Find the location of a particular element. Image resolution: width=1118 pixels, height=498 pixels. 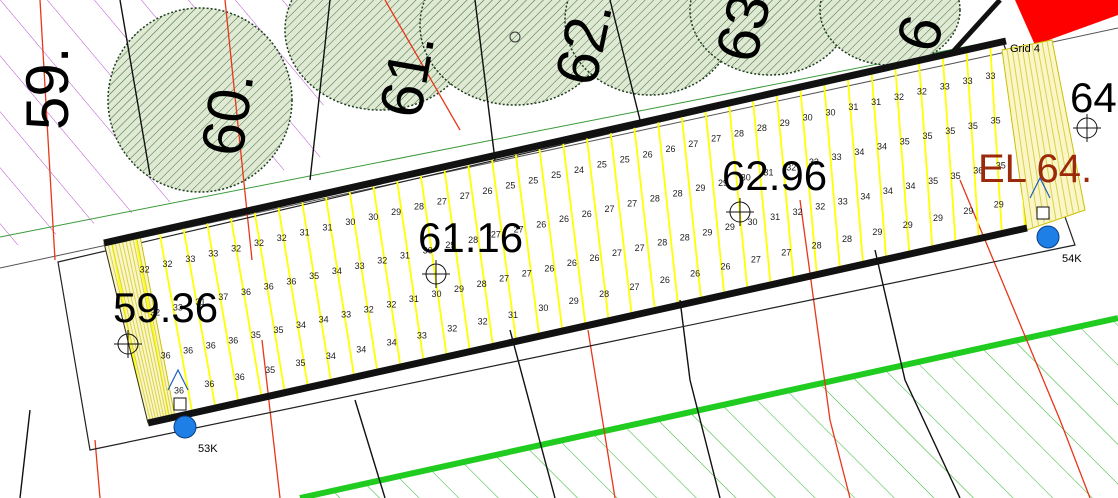

array-left-edge is located at coordinates (126, 333).